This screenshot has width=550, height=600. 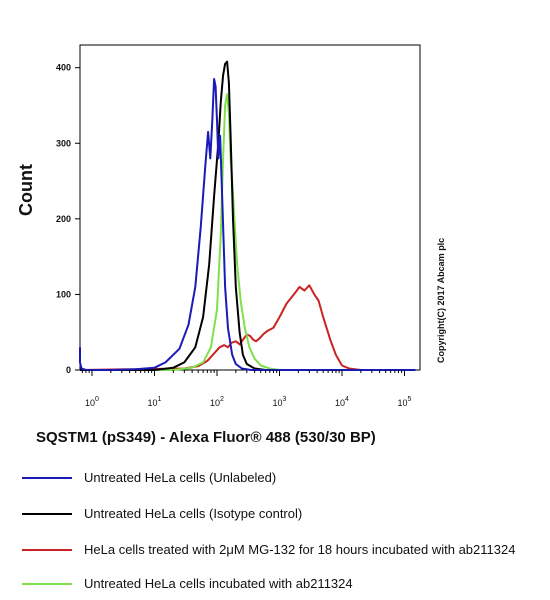 I want to click on x-tick-label: 10⁴, so click(x=342, y=402).